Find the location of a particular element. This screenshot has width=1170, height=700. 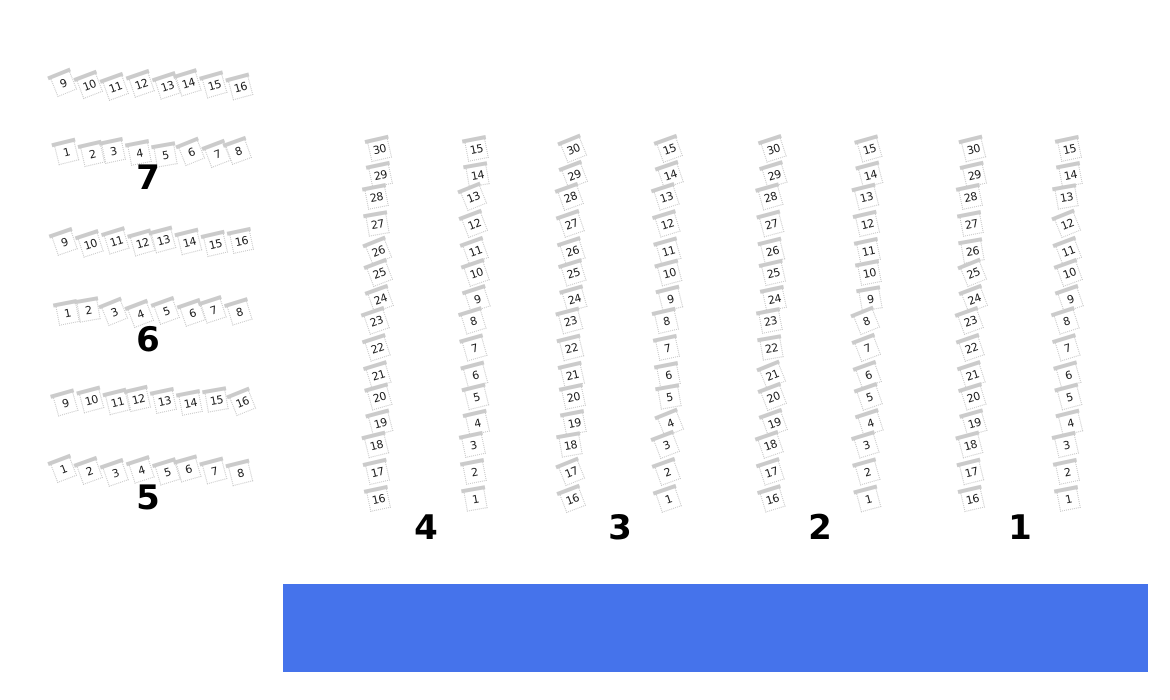

seat: 6 is located at coordinates (189, 151).